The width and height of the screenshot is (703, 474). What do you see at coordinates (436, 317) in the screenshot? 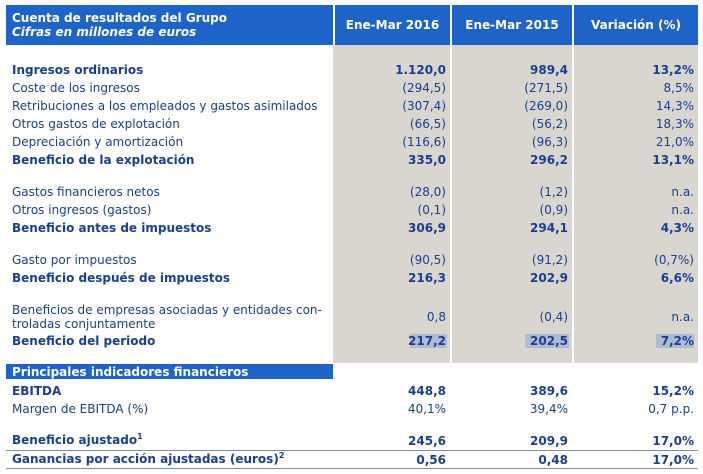
I see `value-2016: 0,8` at bounding box center [436, 317].